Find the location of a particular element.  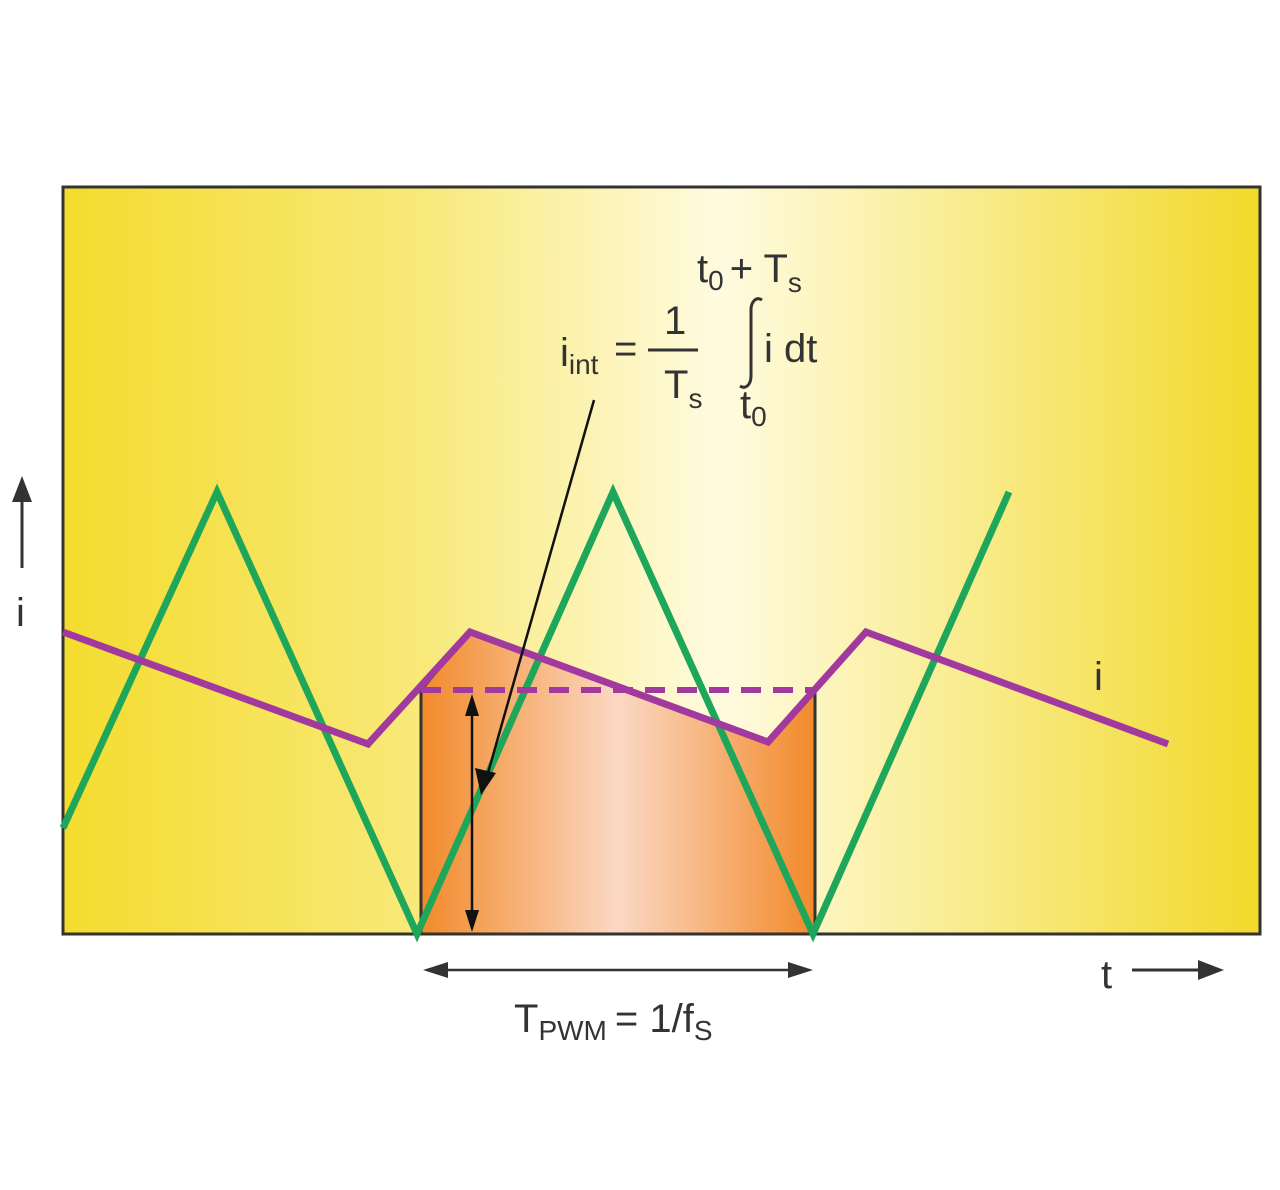

period-double-arrow is located at coordinates (618, 970).